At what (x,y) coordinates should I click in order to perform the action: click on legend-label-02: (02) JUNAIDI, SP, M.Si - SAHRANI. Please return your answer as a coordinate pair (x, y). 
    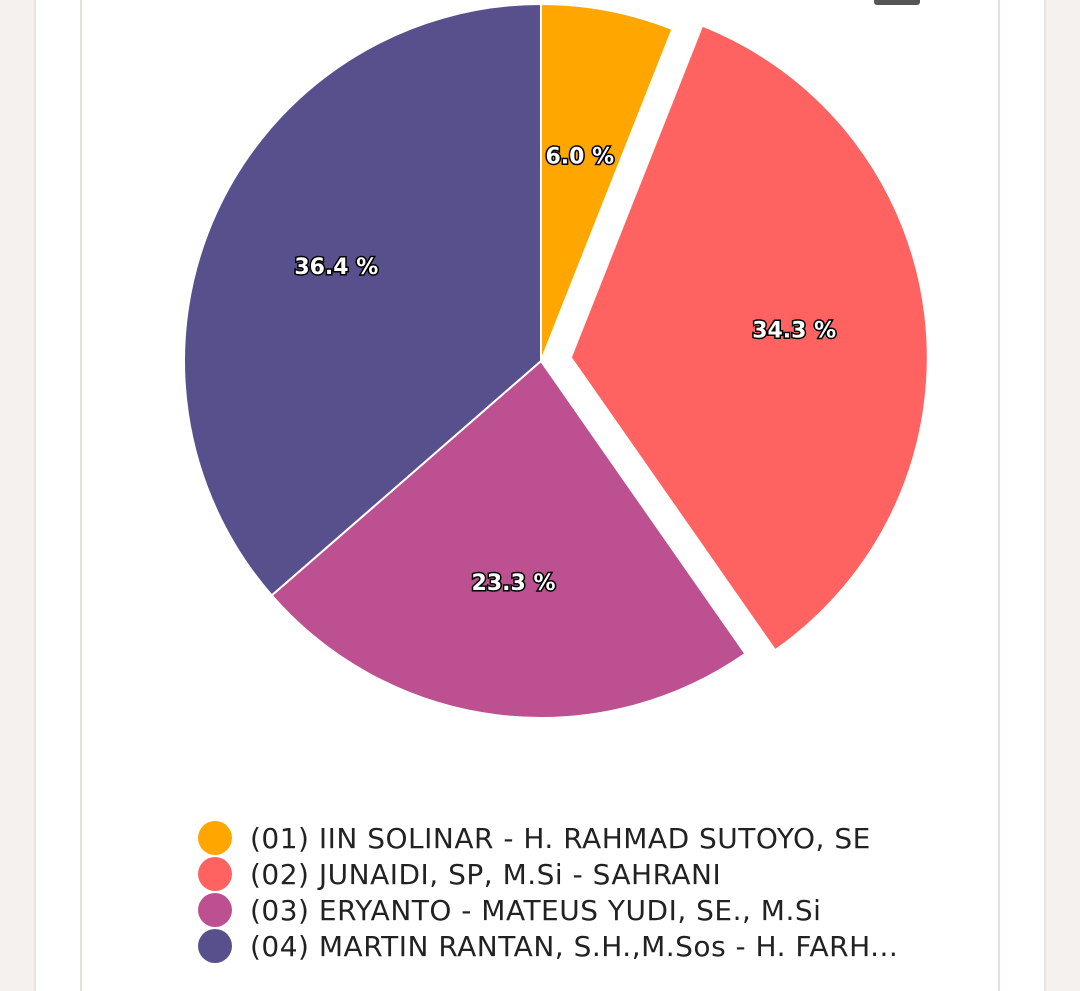
    Looking at the image, I should click on (486, 874).